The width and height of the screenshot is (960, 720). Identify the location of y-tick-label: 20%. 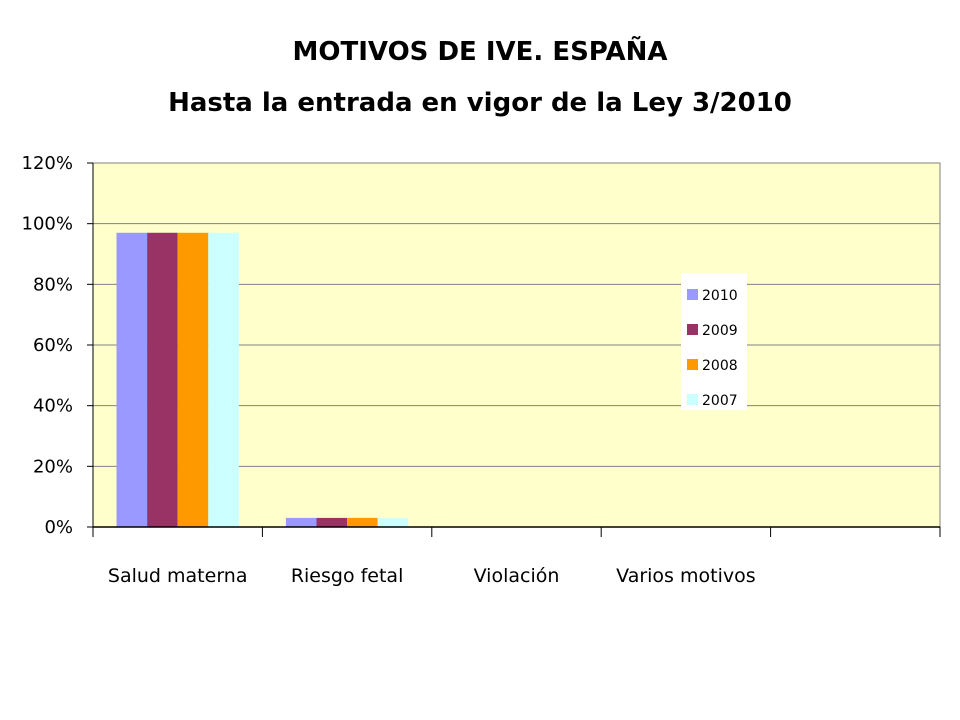
(53, 466).